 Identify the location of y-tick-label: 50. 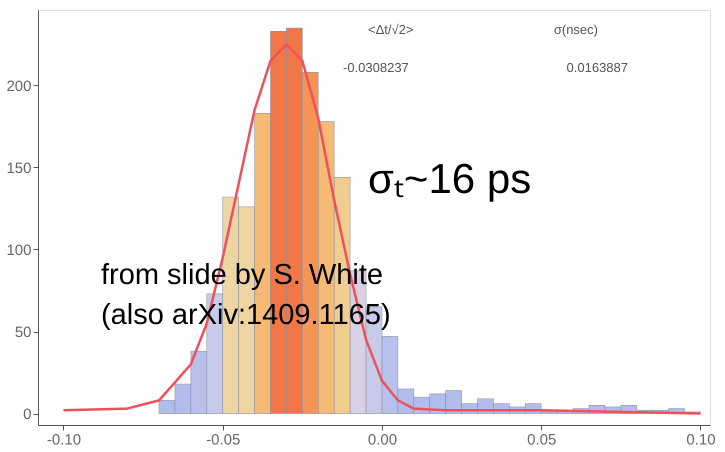
(23, 332).